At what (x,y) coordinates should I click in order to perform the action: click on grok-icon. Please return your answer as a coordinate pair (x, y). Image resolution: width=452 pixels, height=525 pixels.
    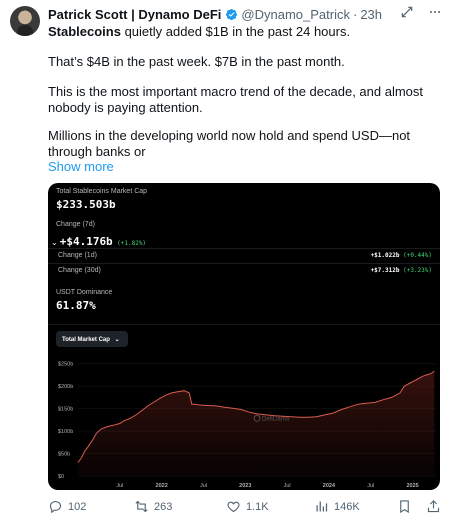
    Looking at the image, I should click on (407, 12).